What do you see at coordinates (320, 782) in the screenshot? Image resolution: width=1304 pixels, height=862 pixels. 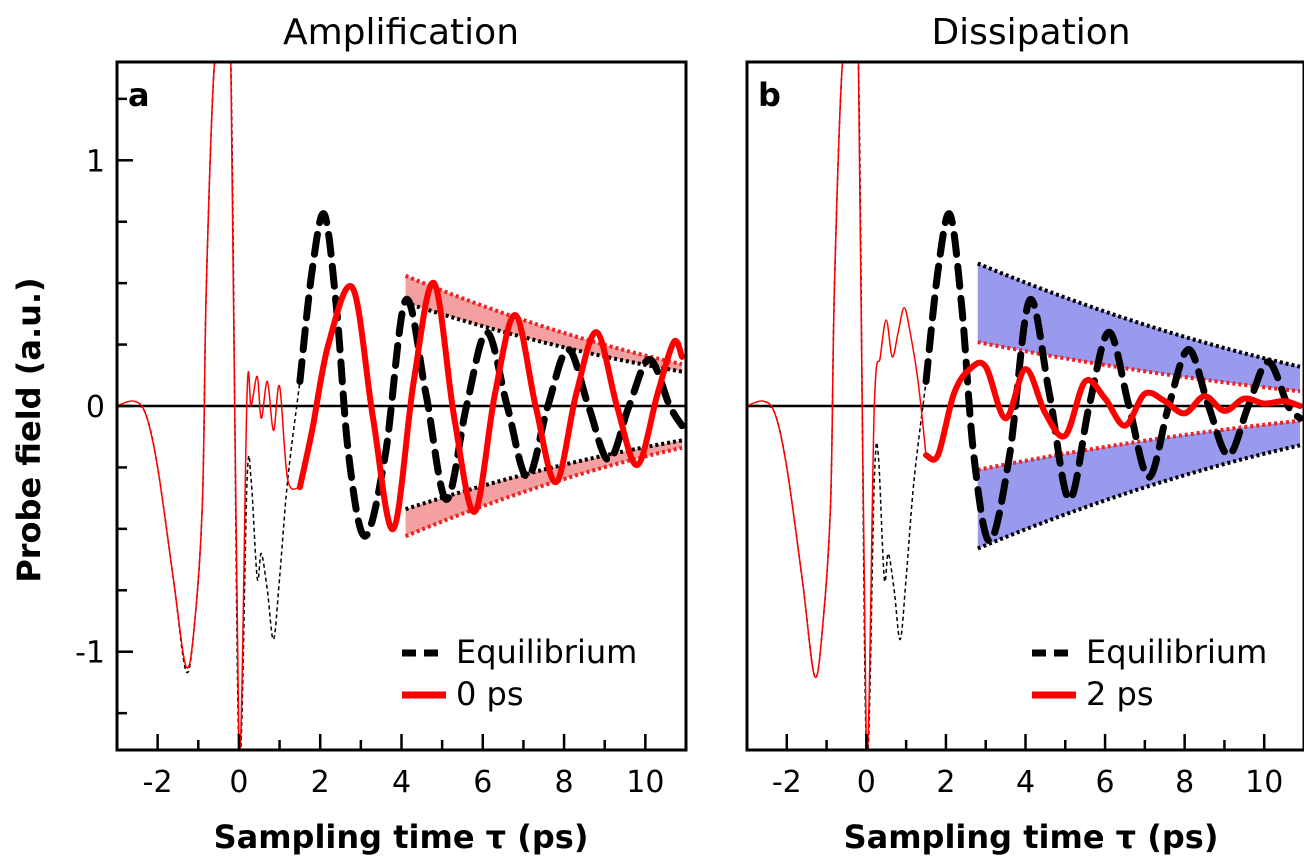 I see `panel-a-x-tick-label: 2` at bounding box center [320, 782].